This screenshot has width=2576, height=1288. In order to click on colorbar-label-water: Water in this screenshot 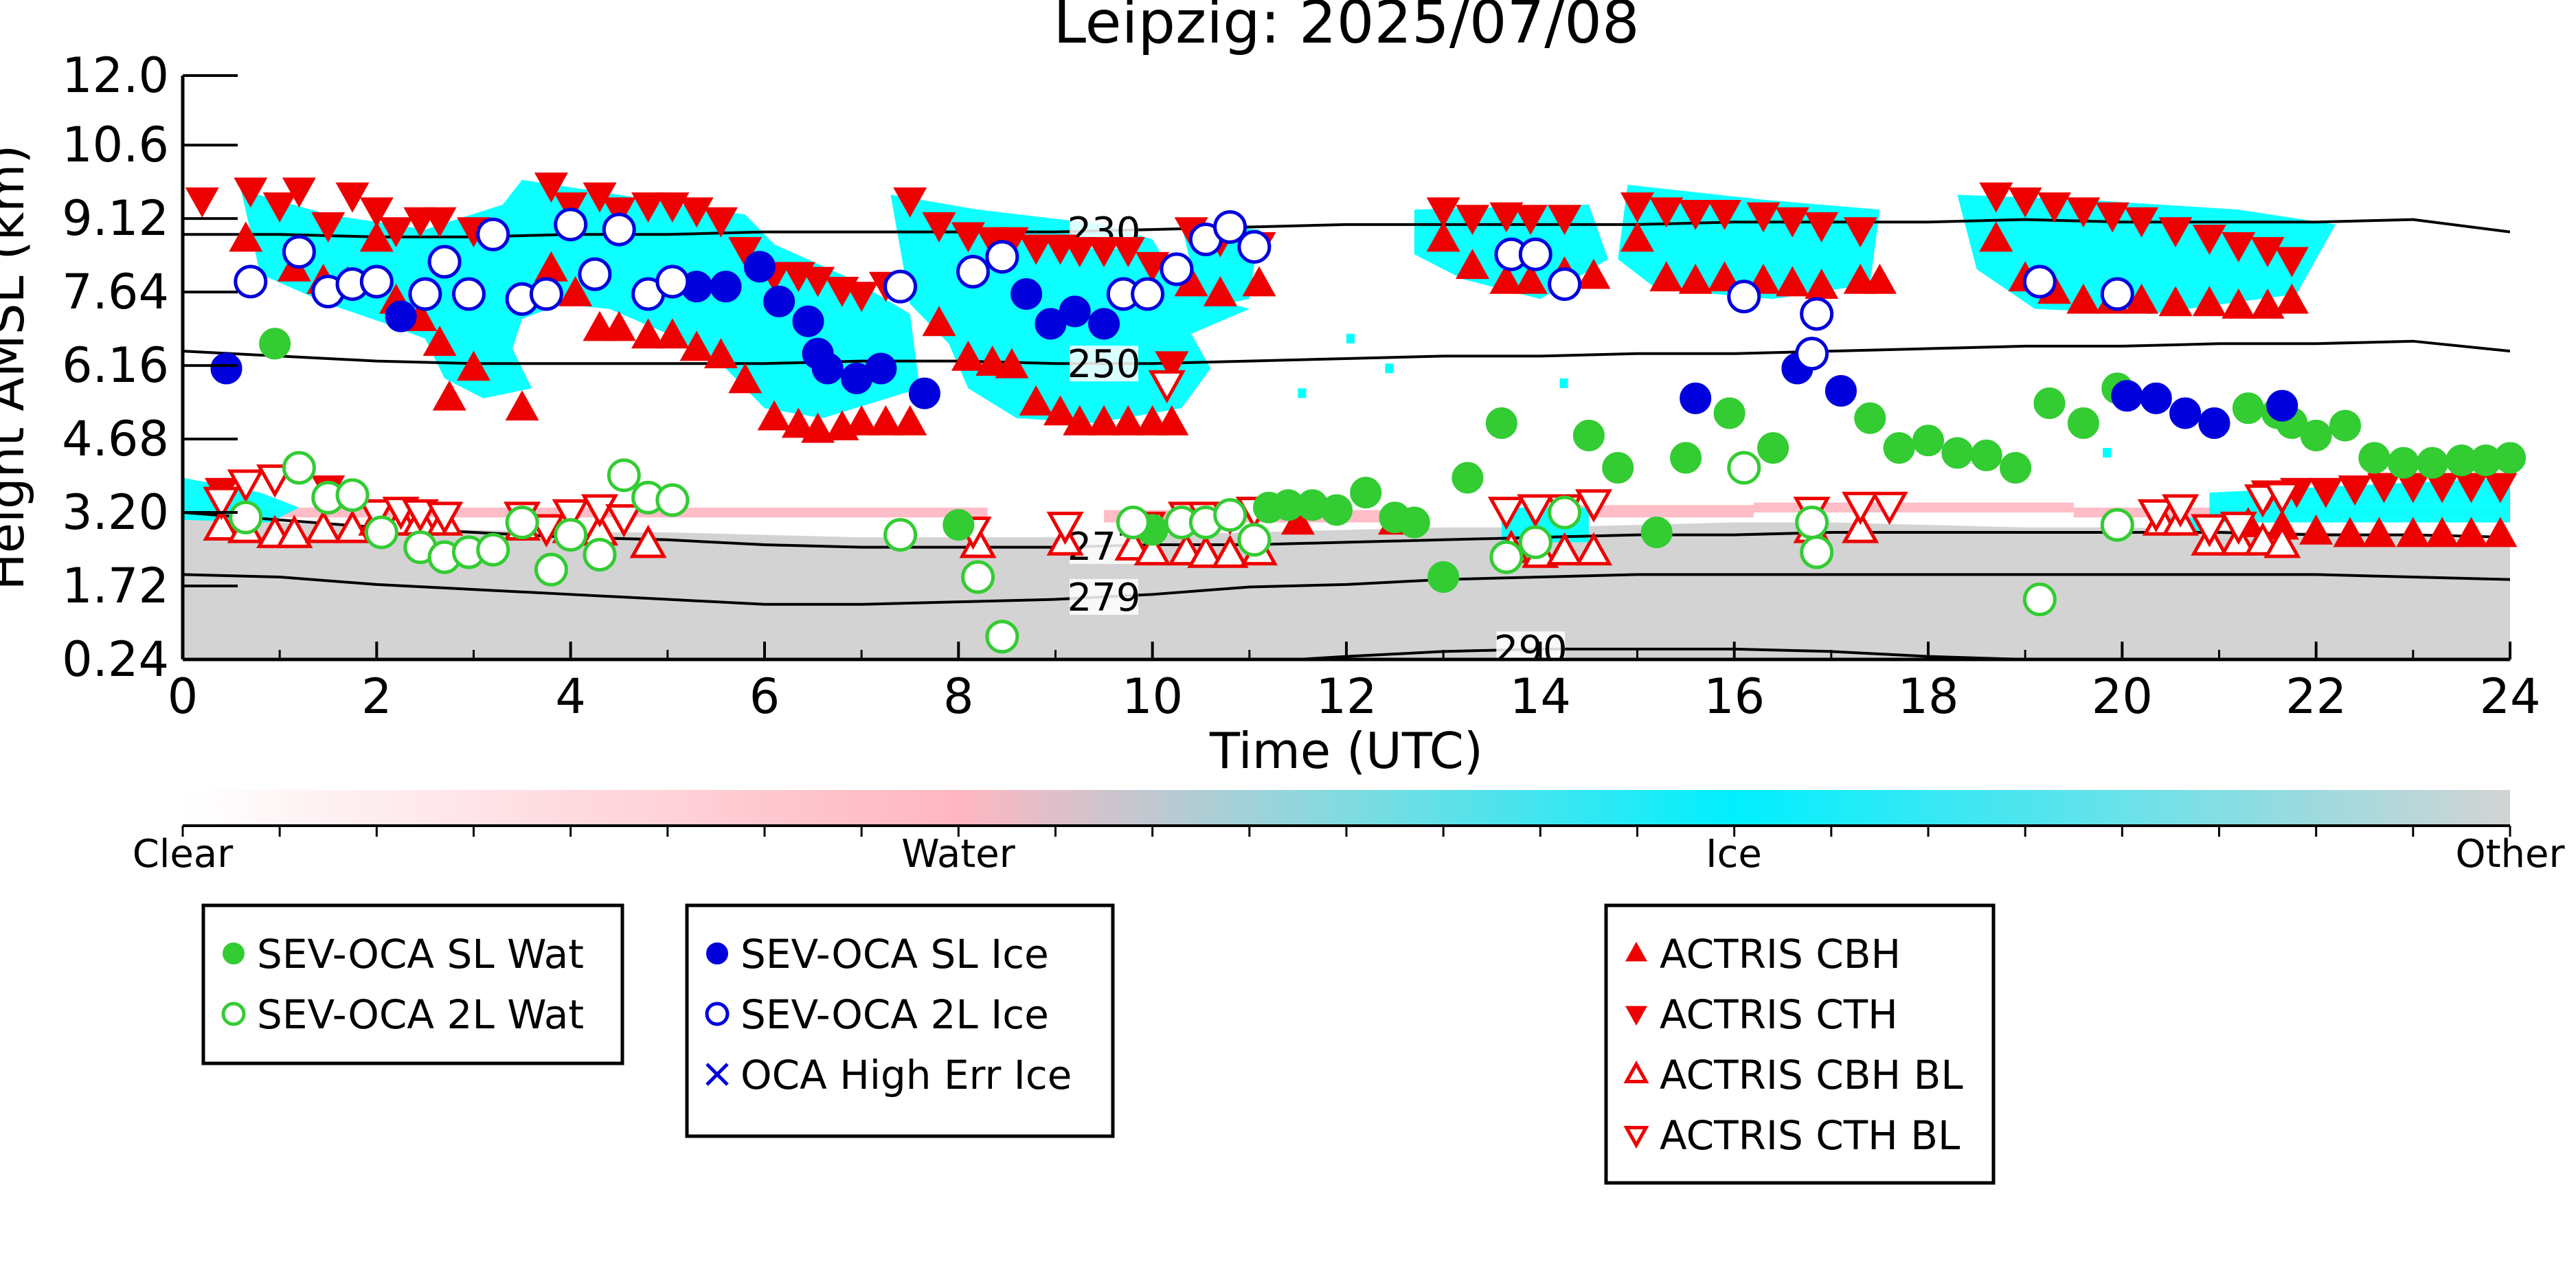, I will do `click(958, 854)`.